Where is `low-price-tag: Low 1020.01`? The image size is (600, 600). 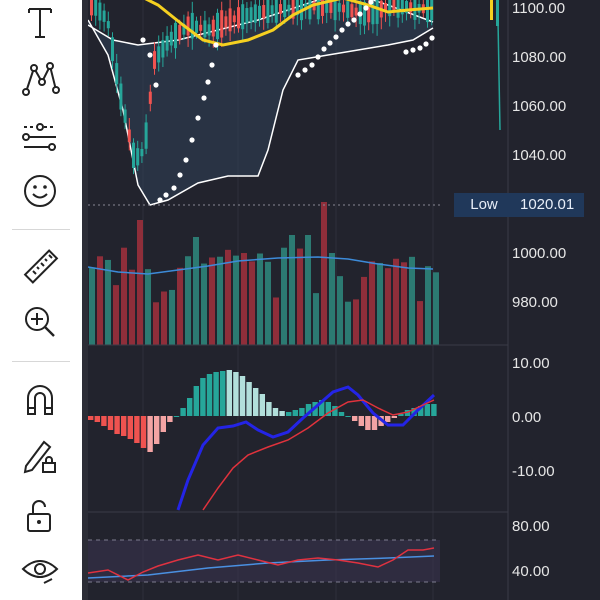 low-price-tag: Low 1020.01 is located at coordinates (519, 205).